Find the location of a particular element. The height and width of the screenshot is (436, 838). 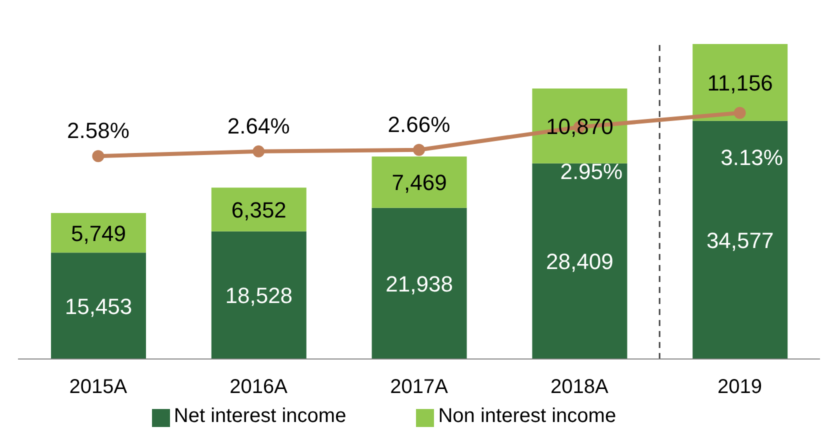

data-label: 18,528 is located at coordinates (259, 295).